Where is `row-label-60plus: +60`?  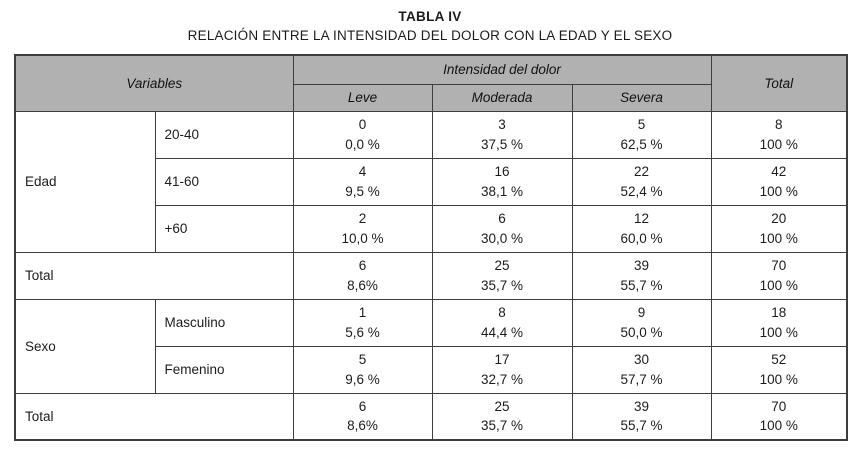 row-label-60plus: +60 is located at coordinates (224, 228).